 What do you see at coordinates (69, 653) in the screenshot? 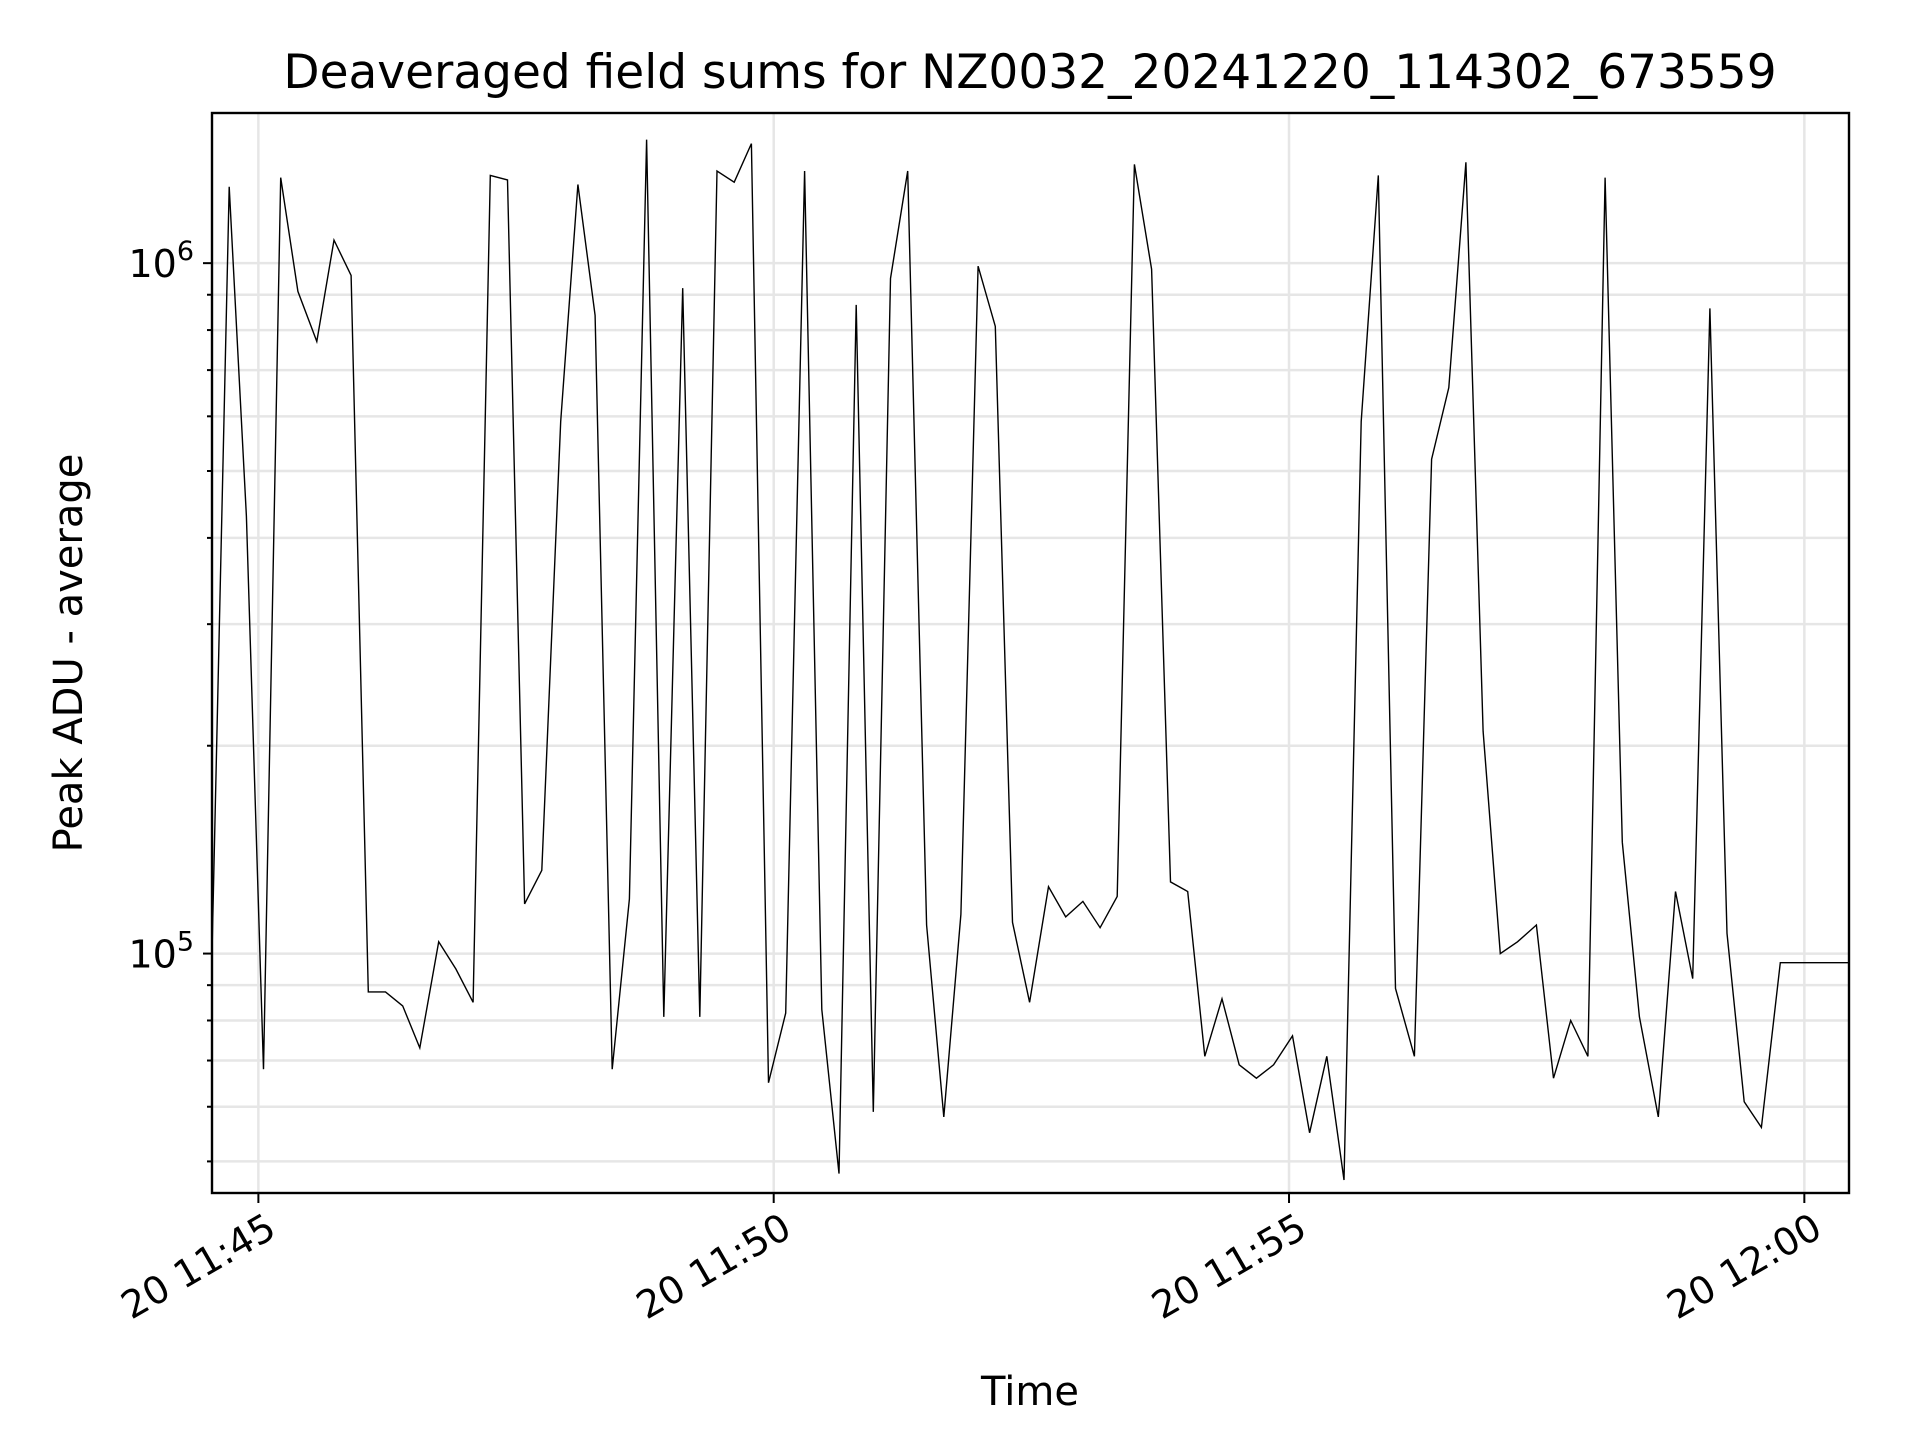
I see `y-axis-label: Peak ADU - average` at bounding box center [69, 653].